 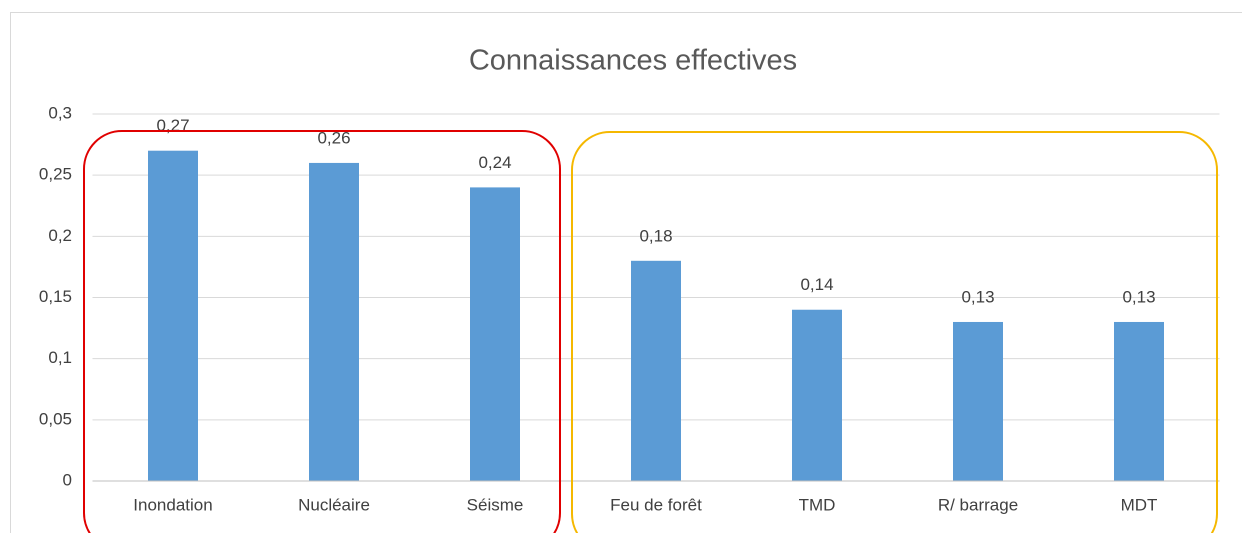 What do you see at coordinates (55, 174) in the screenshot?
I see `y-tick-label: 0,25` at bounding box center [55, 174].